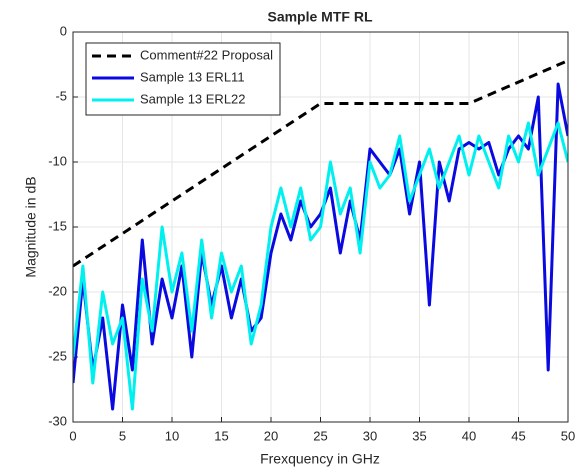 The image size is (585, 469). Describe the element at coordinates (320, 459) in the screenshot. I see `x-axis-label: Frexquency in GHz` at that location.